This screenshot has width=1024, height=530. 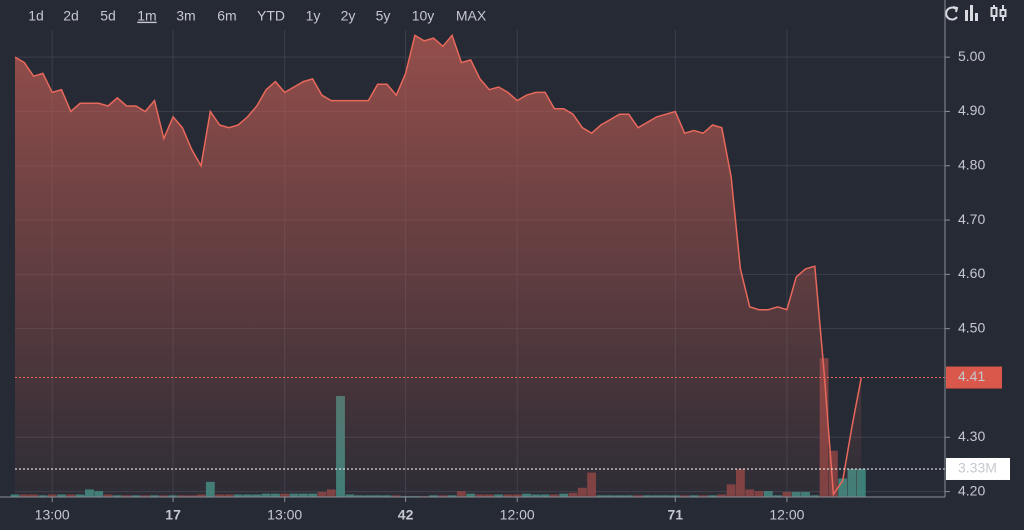 I want to click on y-tick-label: 4.70, so click(x=971, y=219).